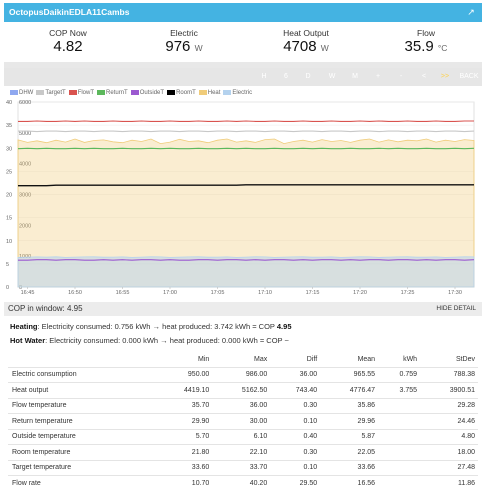 This screenshot has height=500, width=485. I want to click on legend-item: Electric, so click(237, 93).